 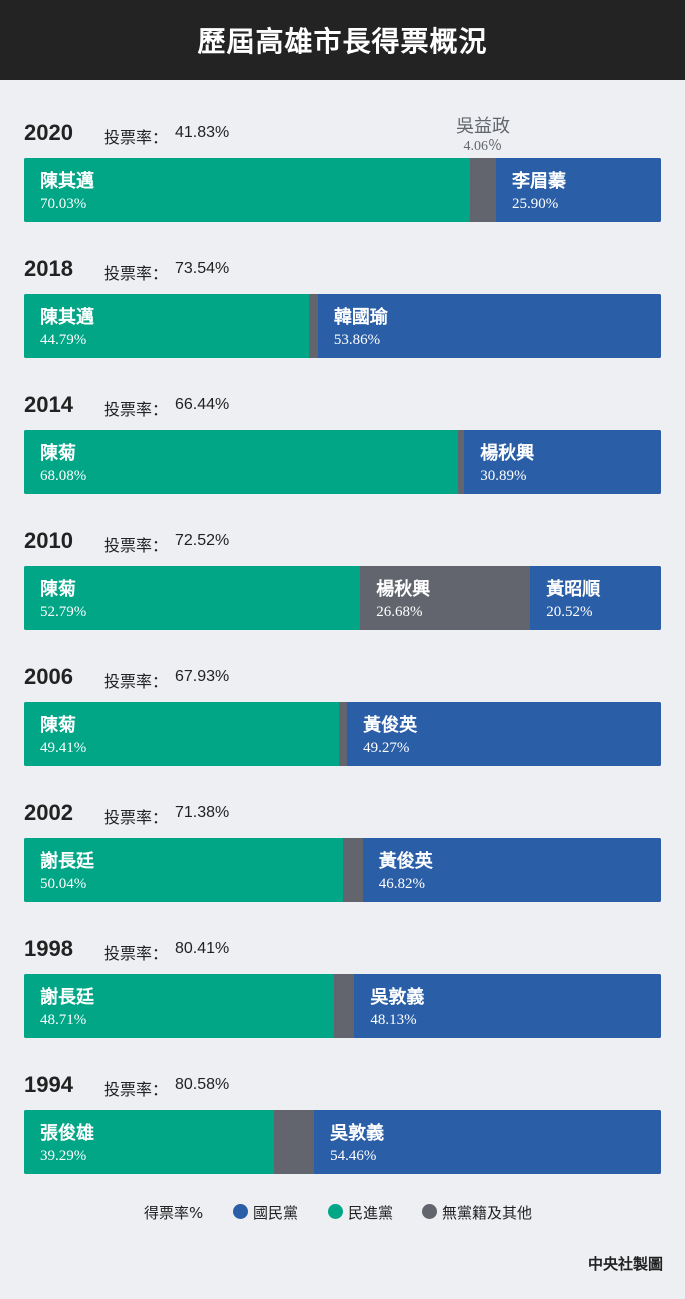 I want to click on credit-text: 中央社製圖, so click(x=625, y=1264).